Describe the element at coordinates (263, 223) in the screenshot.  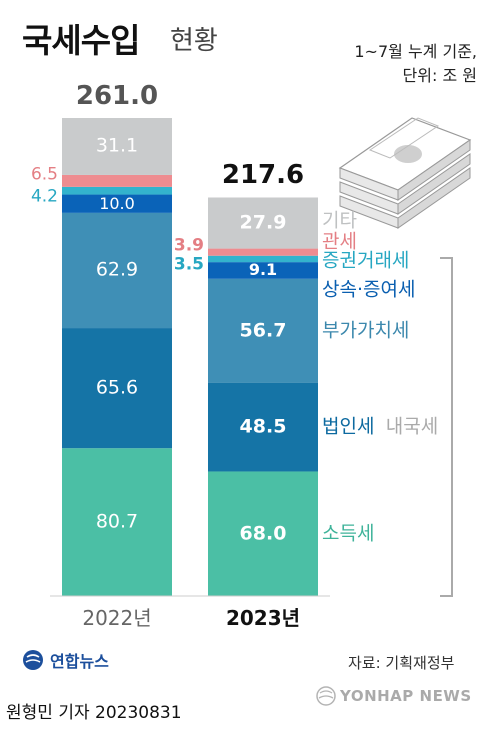
I see `bar-other-2023` at that location.